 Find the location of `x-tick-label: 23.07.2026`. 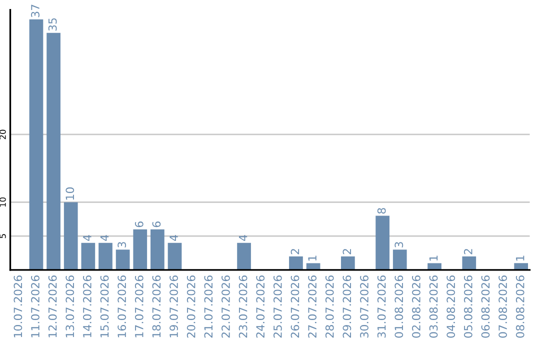

x-tick-label: 23.07.2026 is located at coordinates (243, 307).